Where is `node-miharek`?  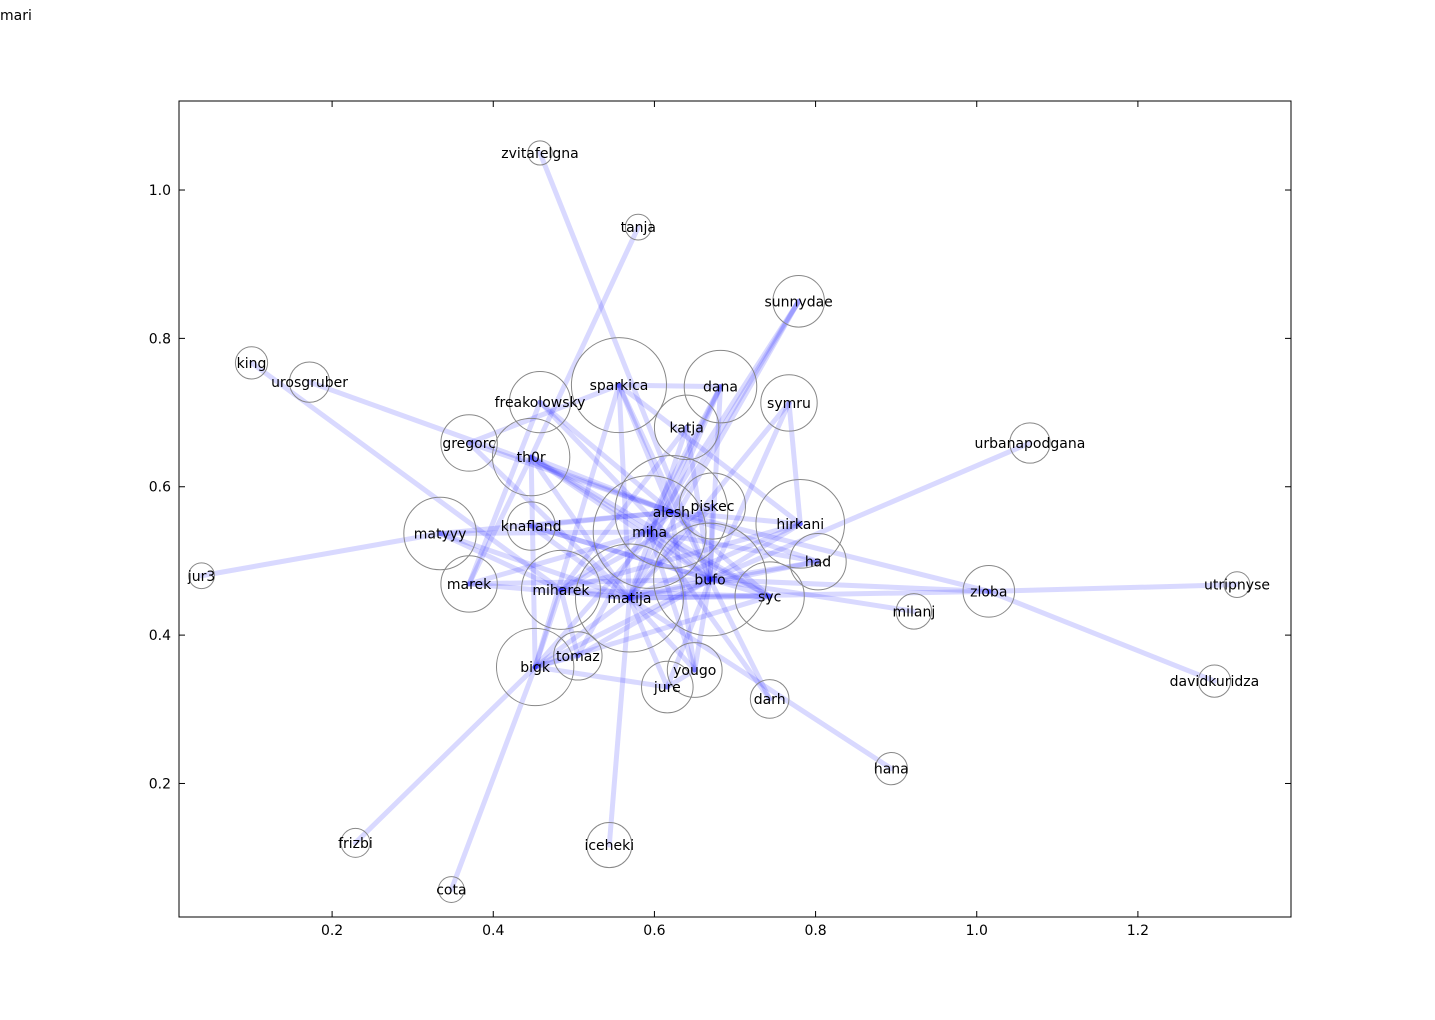 node-miharek is located at coordinates (560, 589).